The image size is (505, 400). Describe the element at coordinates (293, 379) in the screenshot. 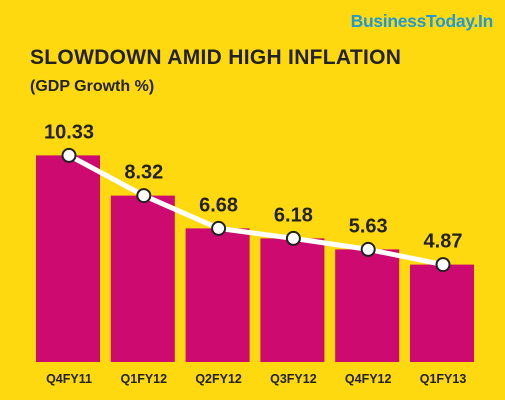

I see `category-label-q3fy12: Q3FY12` at that location.